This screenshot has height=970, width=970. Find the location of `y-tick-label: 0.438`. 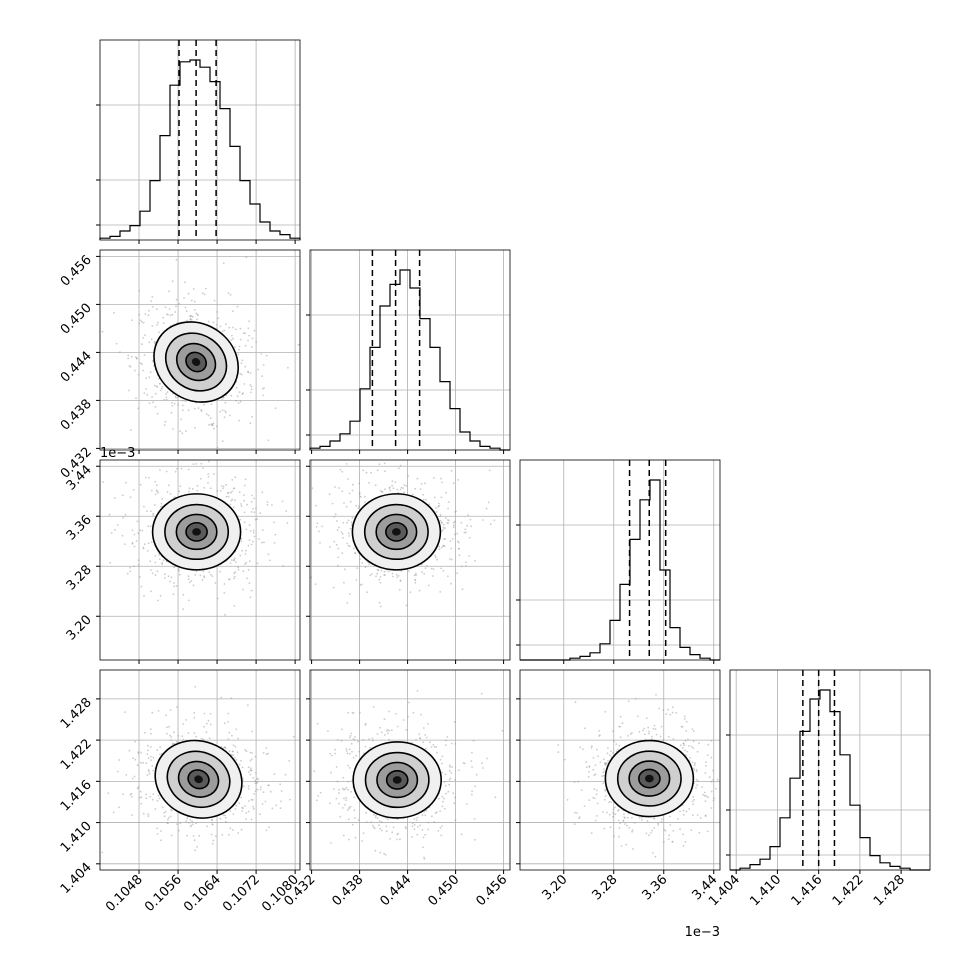

y-tick-label: 0.438 is located at coordinates (76, 415).